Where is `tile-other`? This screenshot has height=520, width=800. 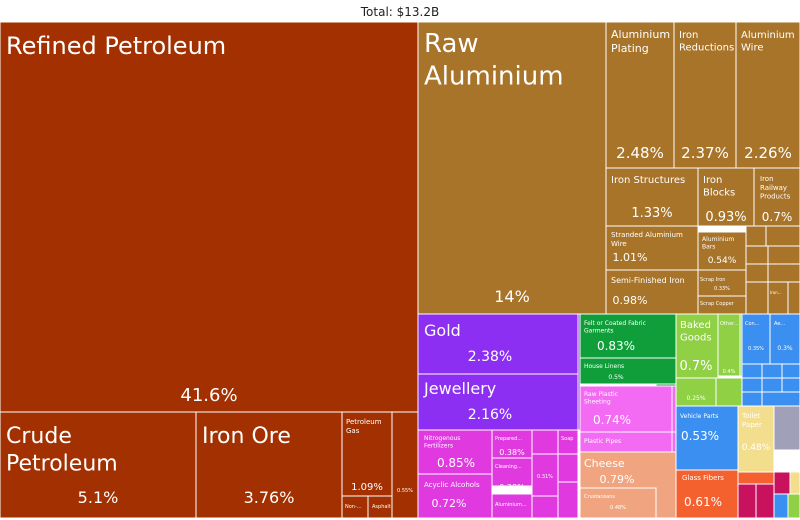 tile-other is located at coordinates (729, 345).